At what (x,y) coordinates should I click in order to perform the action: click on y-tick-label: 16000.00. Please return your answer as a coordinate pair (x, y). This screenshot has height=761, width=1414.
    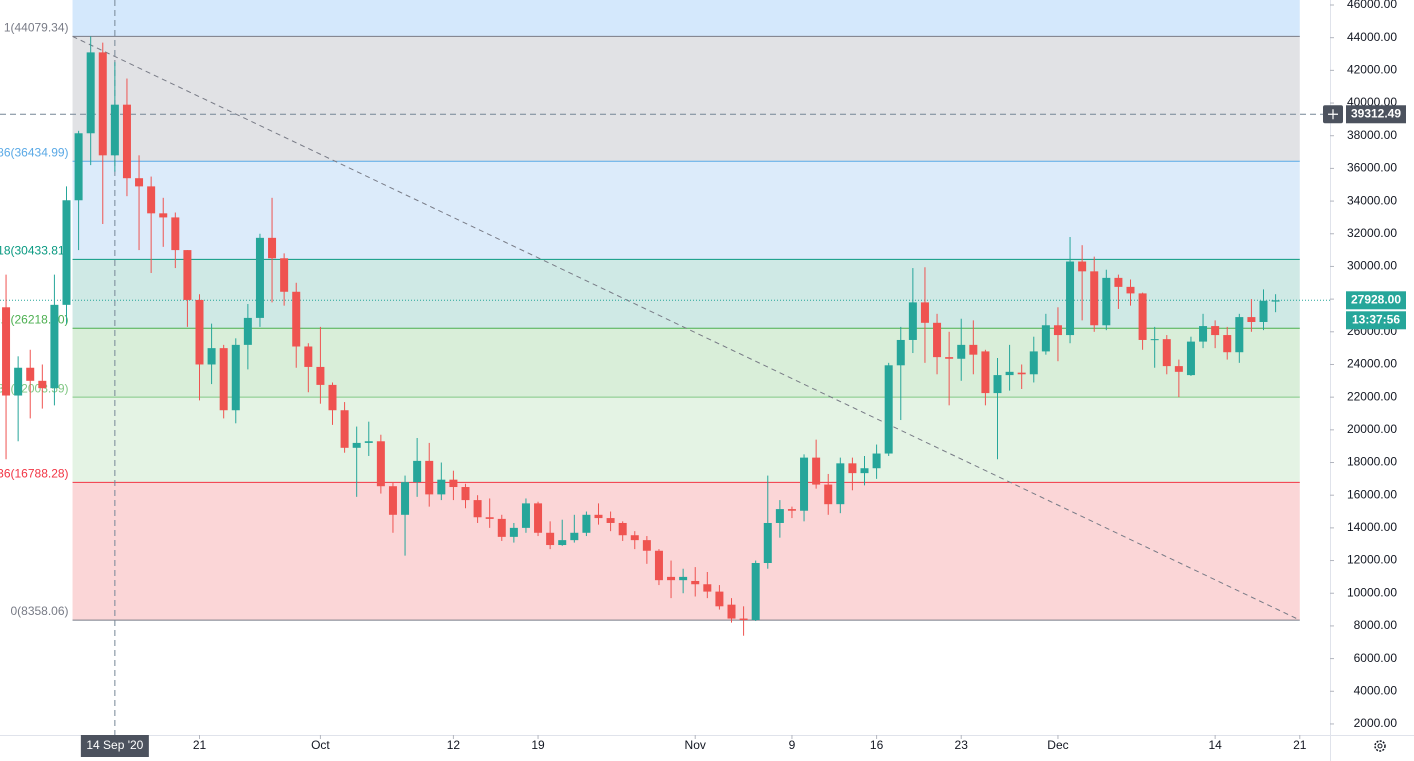
    Looking at the image, I should click on (1372, 494).